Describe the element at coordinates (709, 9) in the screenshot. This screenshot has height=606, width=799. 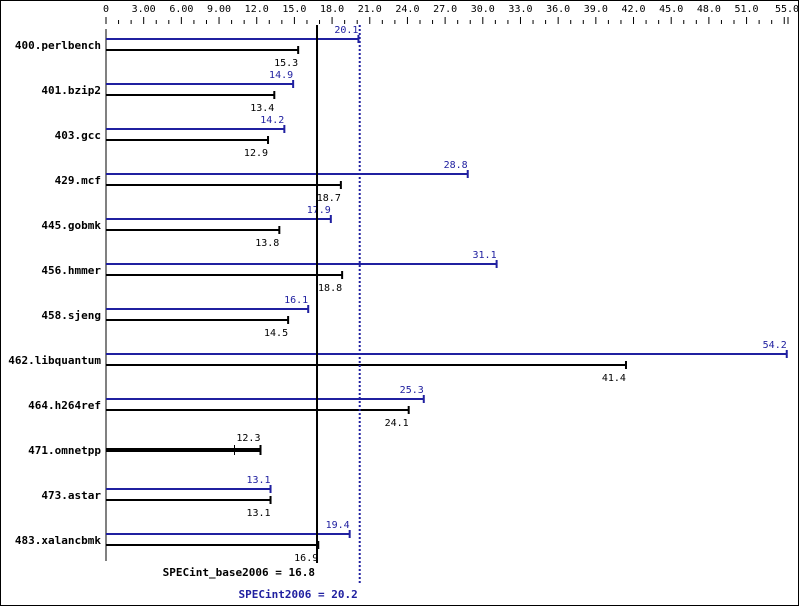
I see `tick-label: 48.0` at that location.